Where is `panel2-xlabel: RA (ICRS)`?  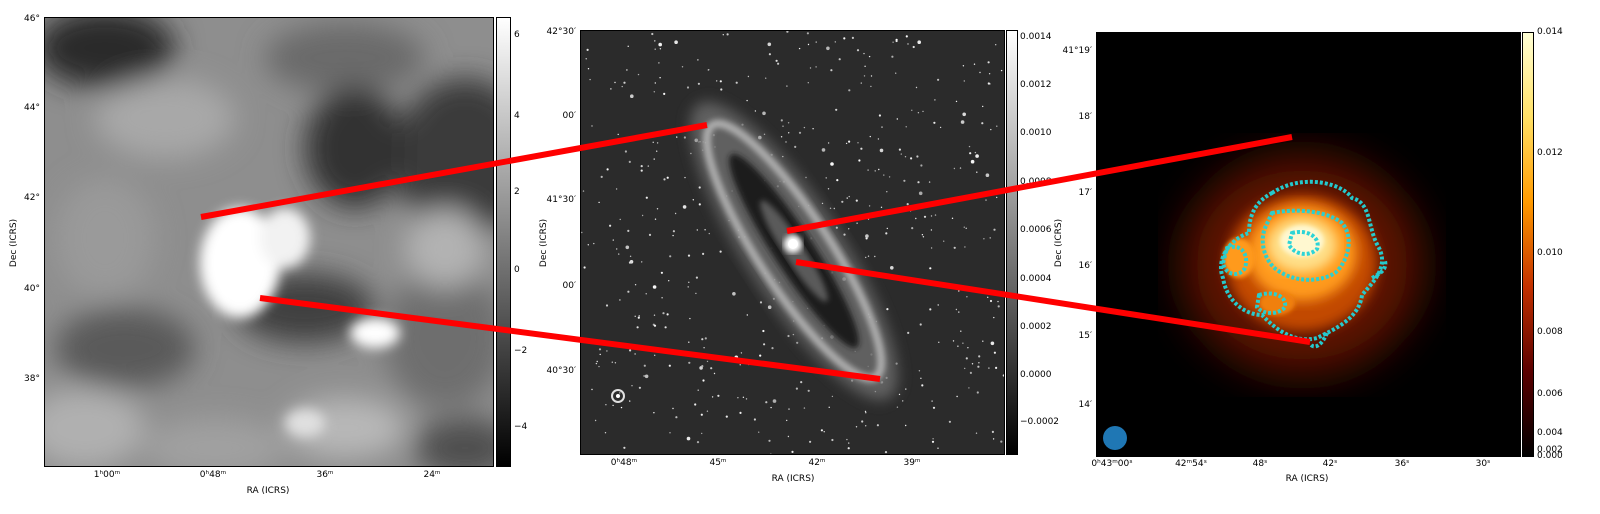
panel2-xlabel: RA (ICRS) is located at coordinates (793, 479).